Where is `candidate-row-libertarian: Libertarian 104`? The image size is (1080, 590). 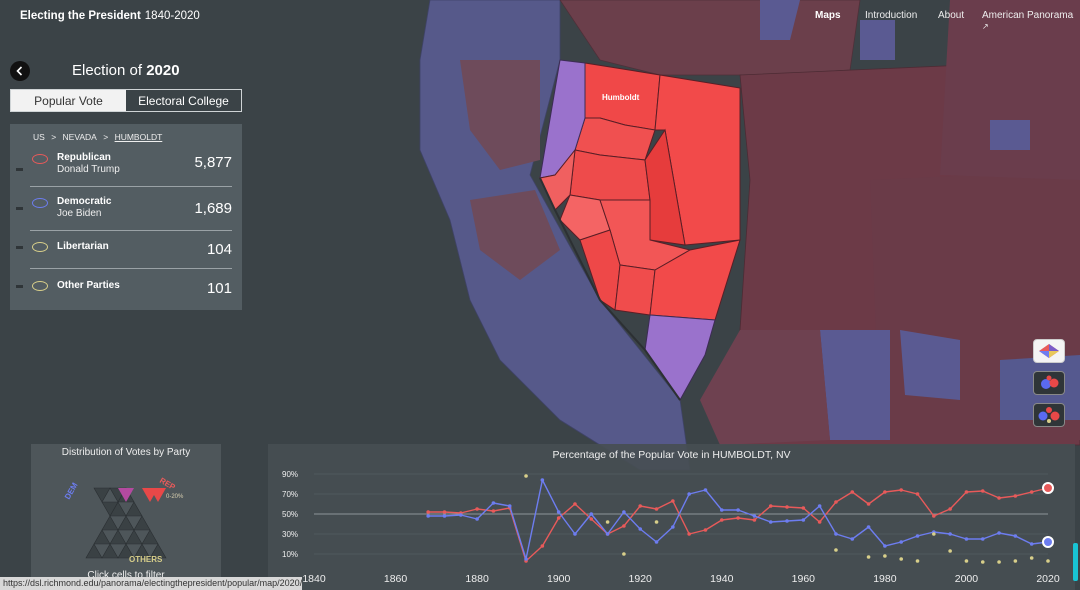 candidate-row-libertarian: Libertarian 104 is located at coordinates (131, 255).